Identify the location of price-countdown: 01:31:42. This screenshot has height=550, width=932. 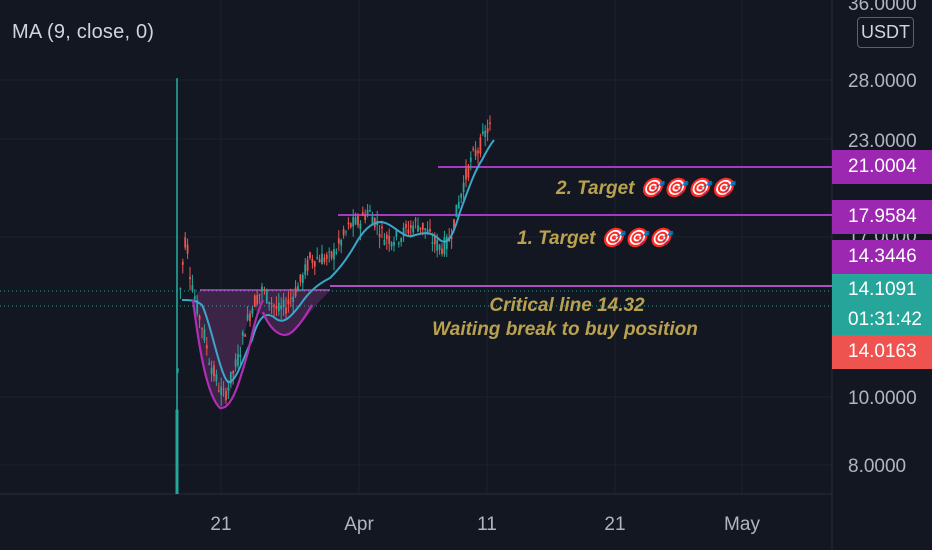
(885, 319).